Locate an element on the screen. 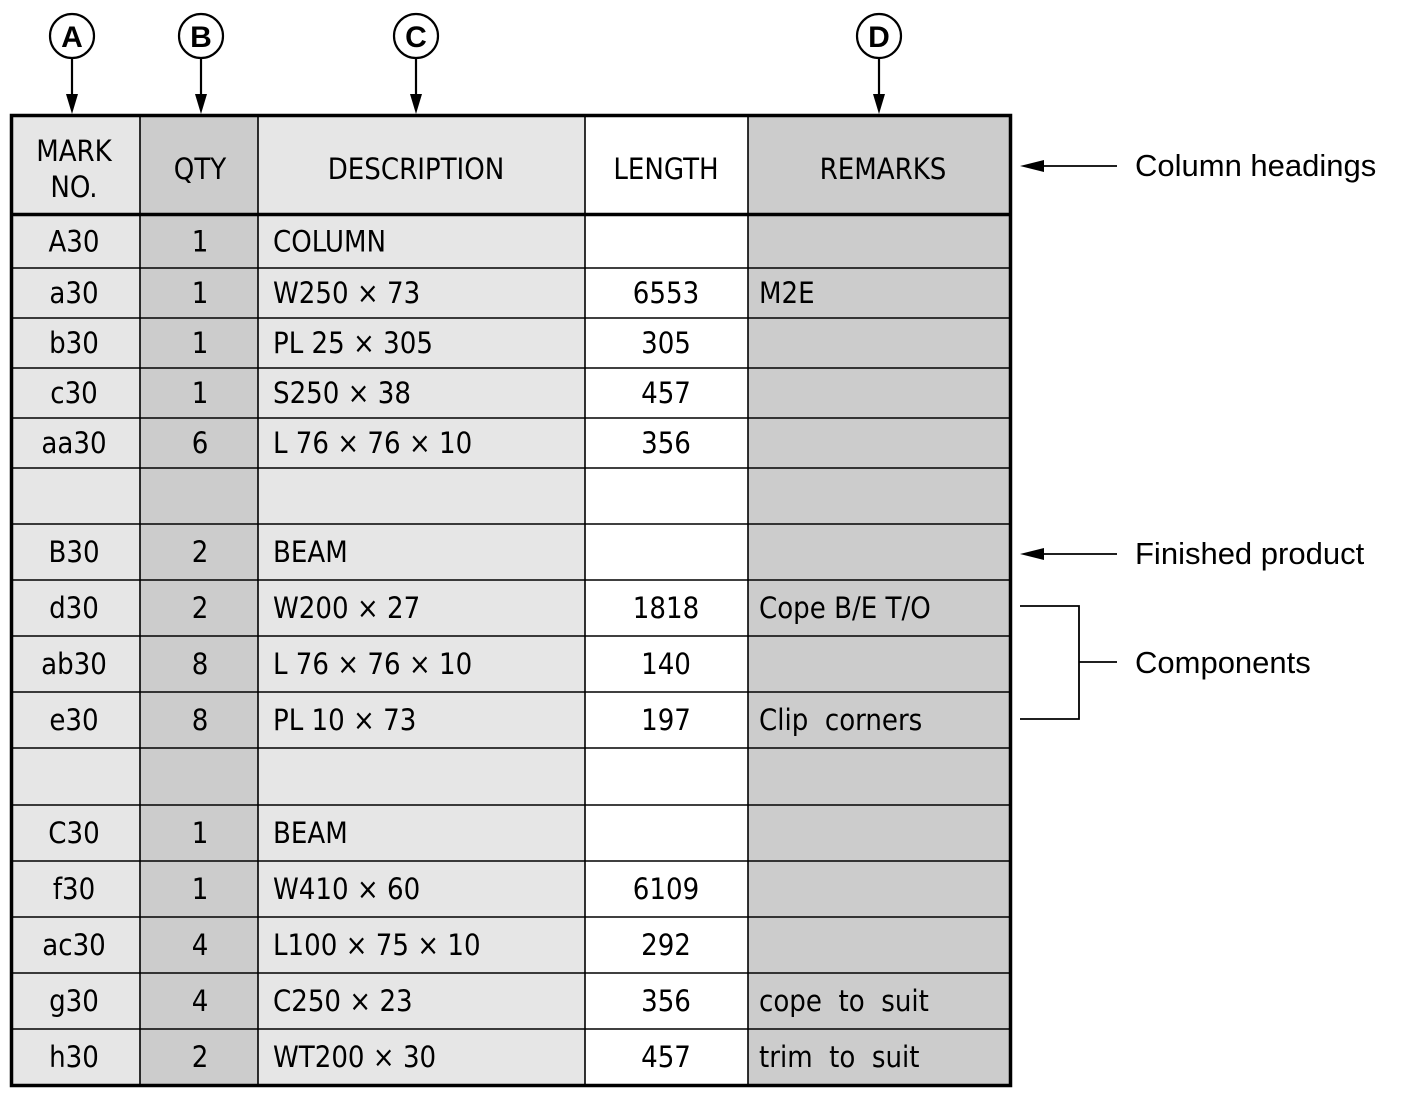 The height and width of the screenshot is (1096, 1410). length-cell: 140 is located at coordinates (666, 664).